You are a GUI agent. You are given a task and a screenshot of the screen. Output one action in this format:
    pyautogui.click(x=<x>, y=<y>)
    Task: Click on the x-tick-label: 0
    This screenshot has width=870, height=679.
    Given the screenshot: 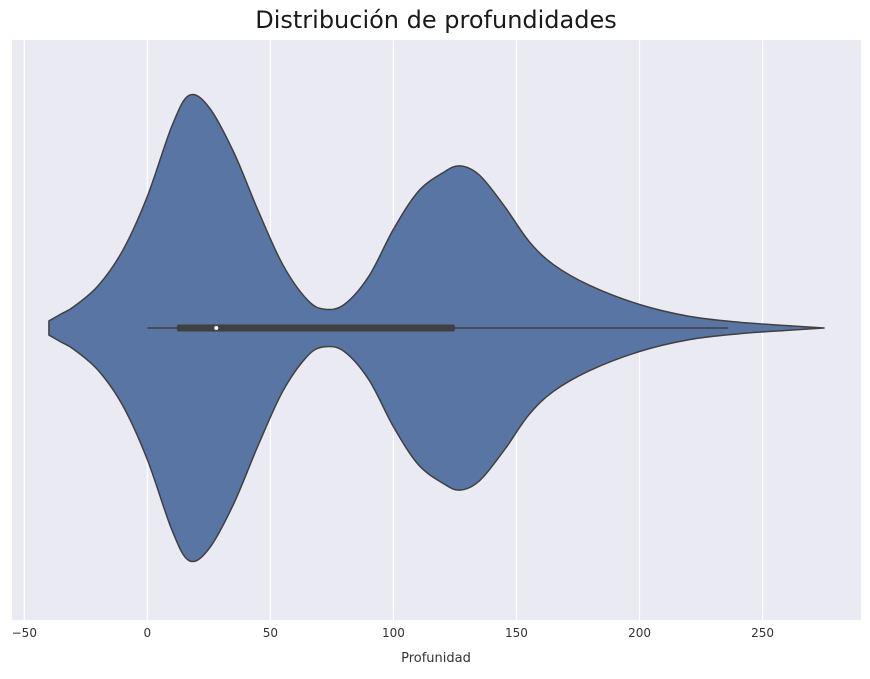 What is the action you would take?
    pyautogui.click(x=148, y=633)
    